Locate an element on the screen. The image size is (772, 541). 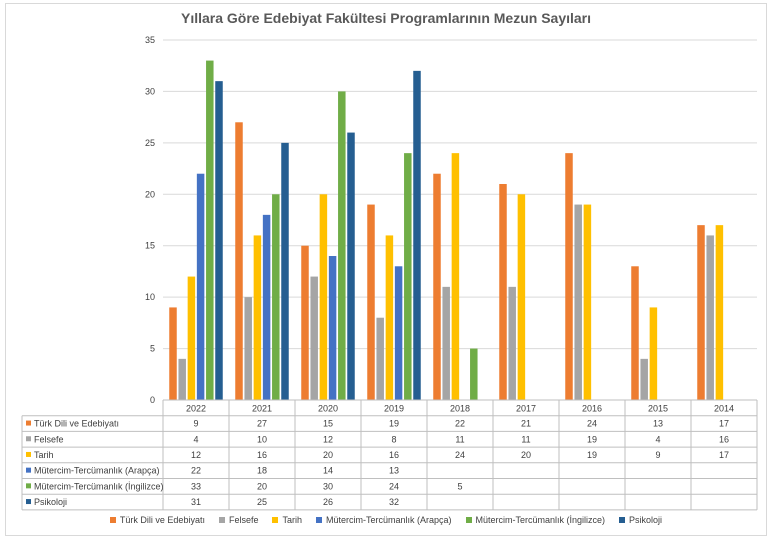
legend-label: Mütercim-Tercümanlık (İngilizce) is located at coordinates (540, 520).